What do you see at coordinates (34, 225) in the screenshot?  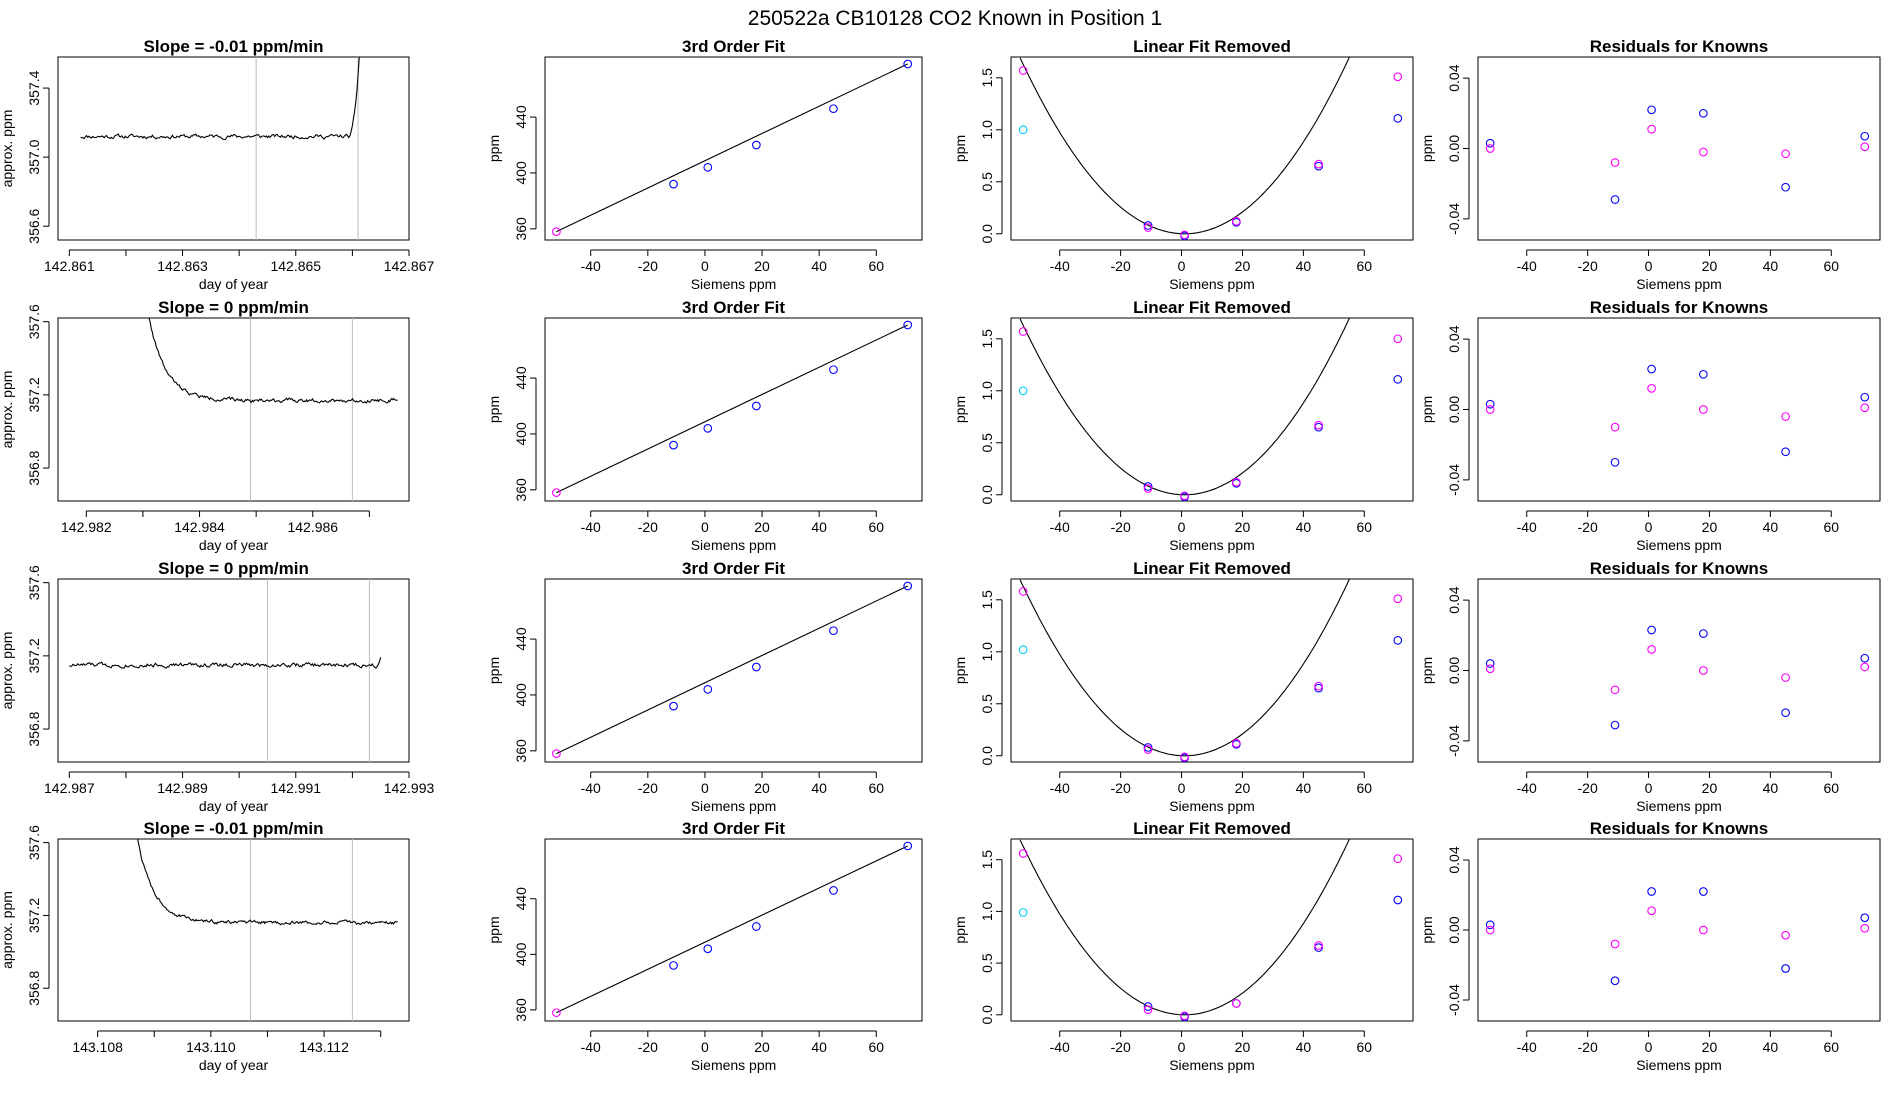 I see `y-tick-label: 356.6` at bounding box center [34, 225].